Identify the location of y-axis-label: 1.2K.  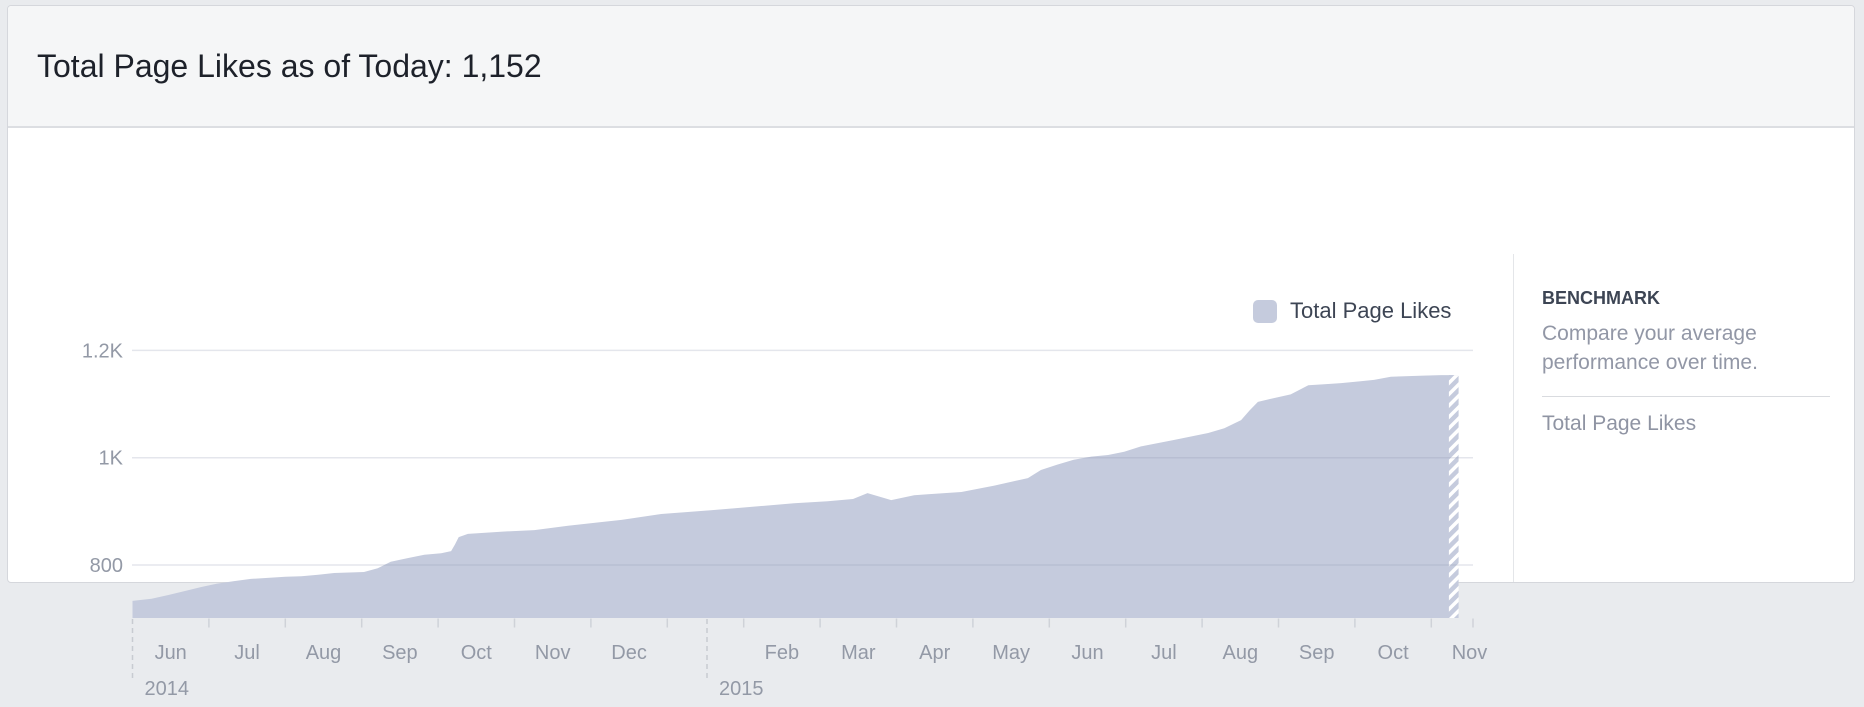
(103, 351).